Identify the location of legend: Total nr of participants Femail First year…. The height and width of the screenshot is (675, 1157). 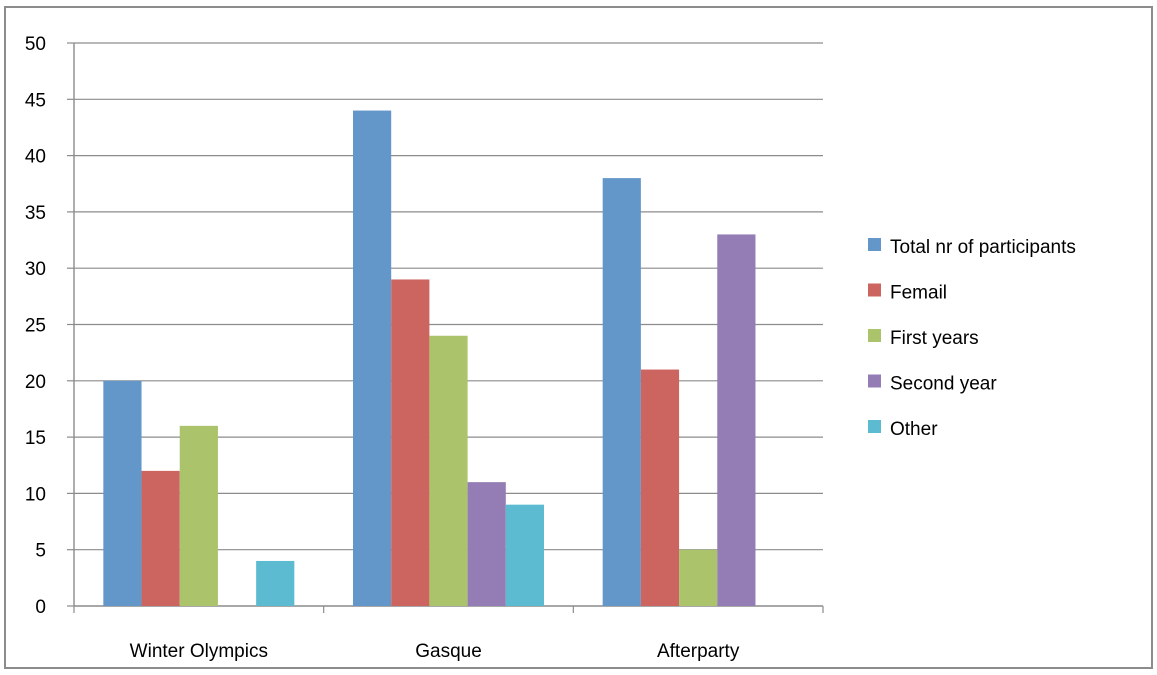
(972, 338).